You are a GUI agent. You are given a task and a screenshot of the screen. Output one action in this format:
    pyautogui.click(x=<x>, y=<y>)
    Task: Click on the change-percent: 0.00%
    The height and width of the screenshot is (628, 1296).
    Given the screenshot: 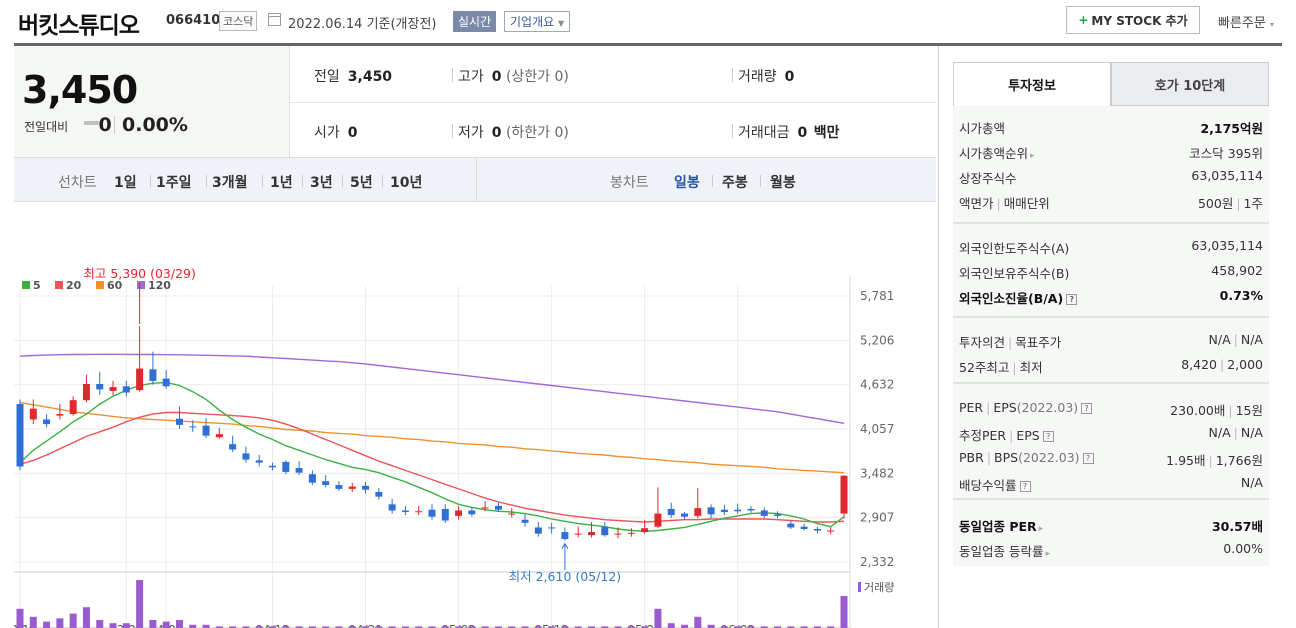 What is the action you would take?
    pyautogui.click(x=155, y=125)
    